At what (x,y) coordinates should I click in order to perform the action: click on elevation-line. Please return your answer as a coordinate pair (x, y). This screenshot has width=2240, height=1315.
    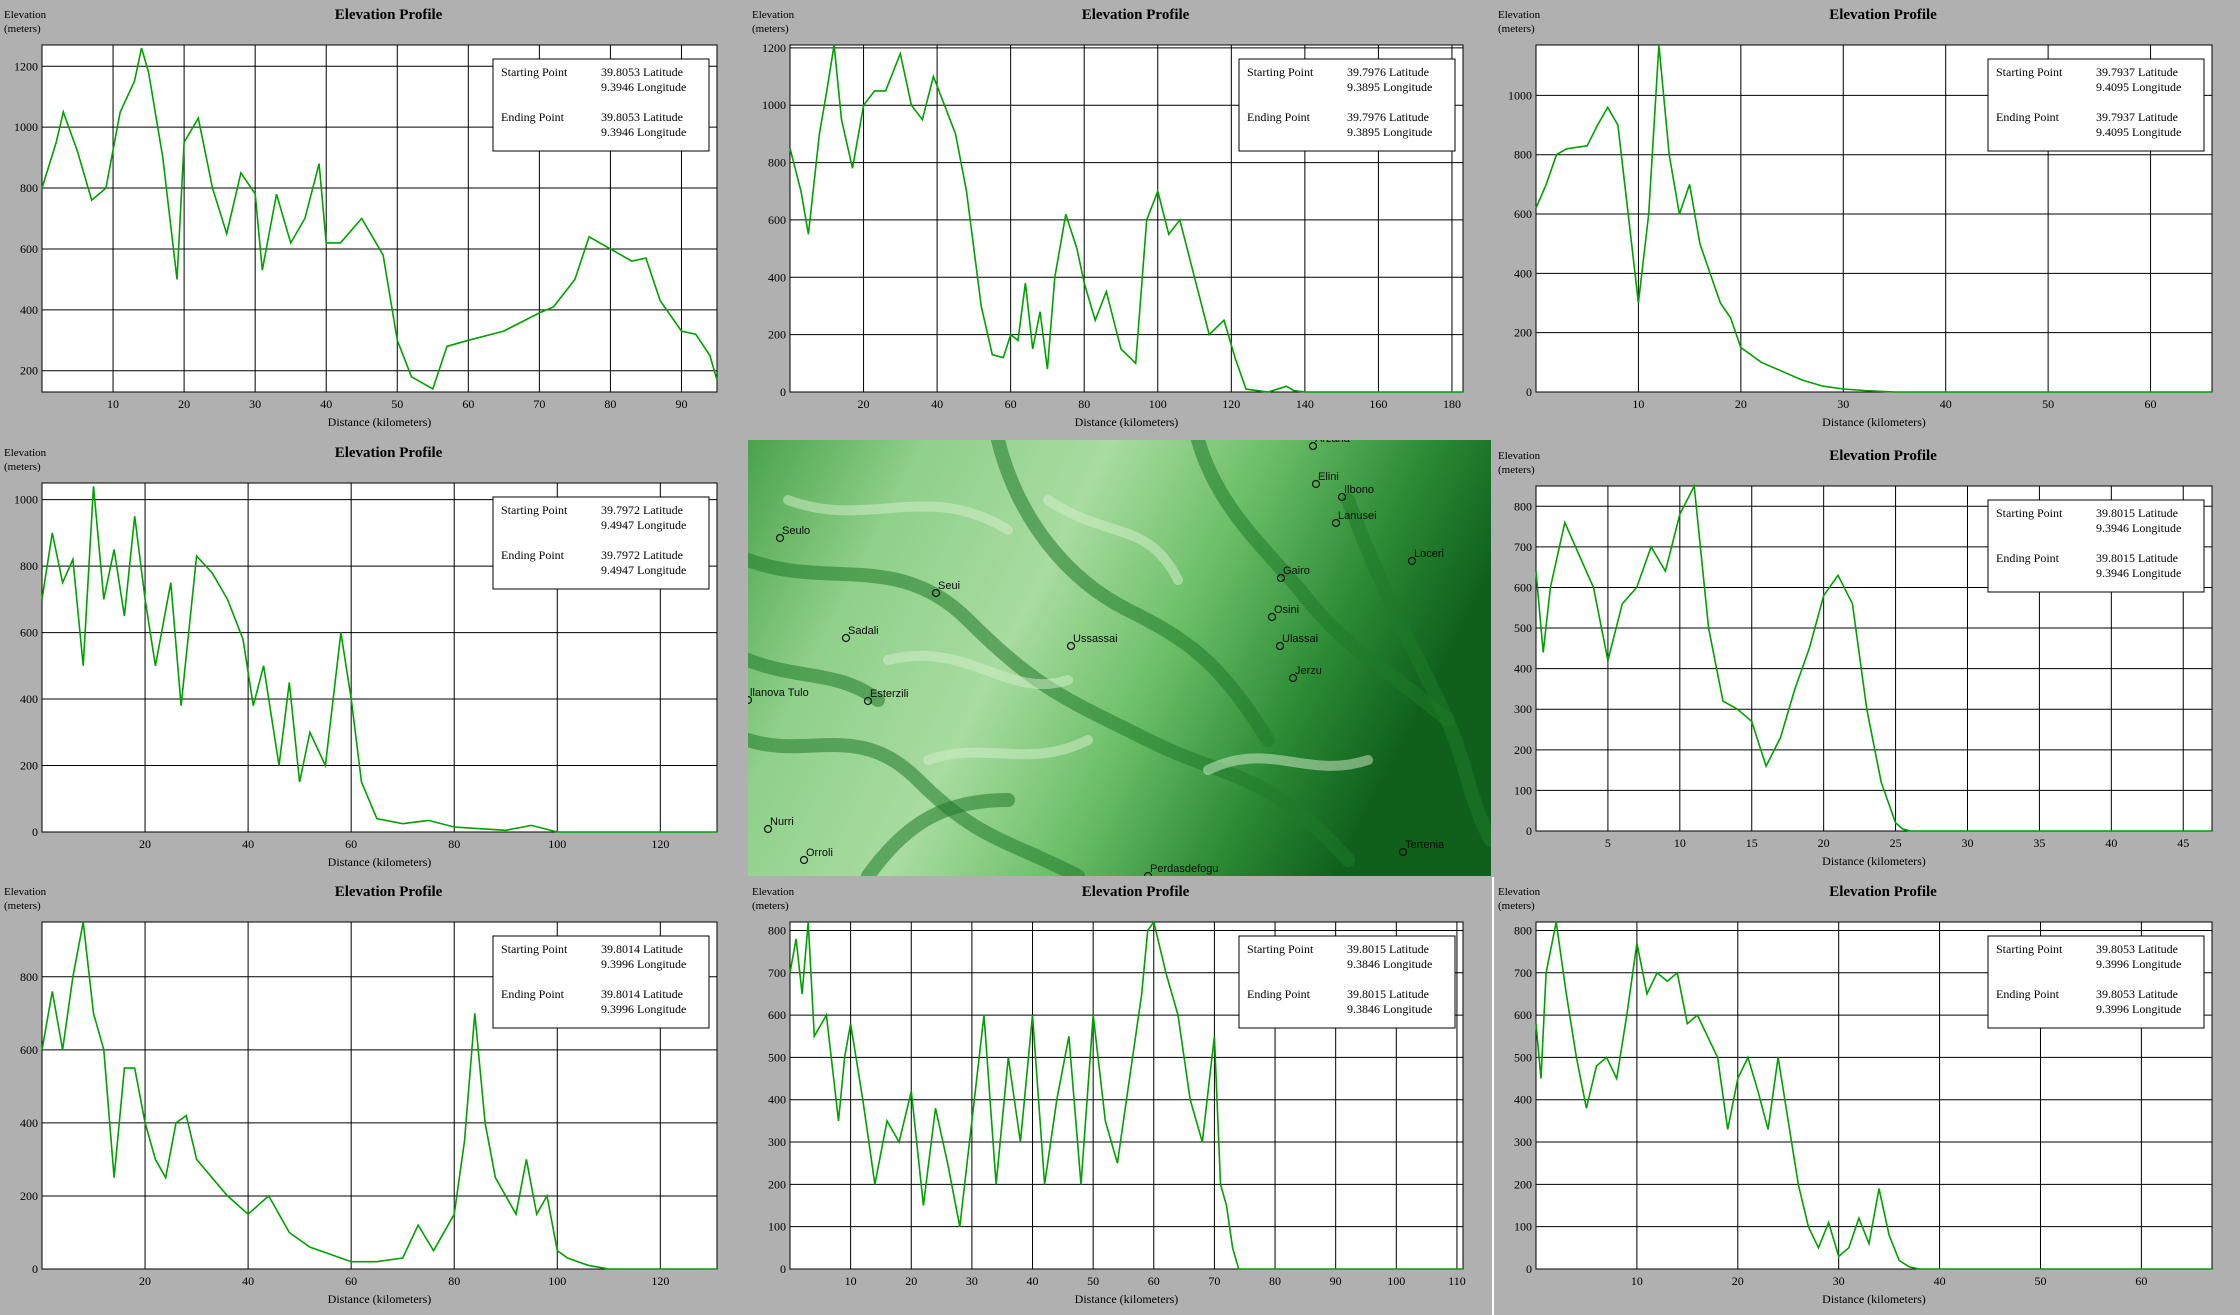
    Looking at the image, I should click on (1873, 657).